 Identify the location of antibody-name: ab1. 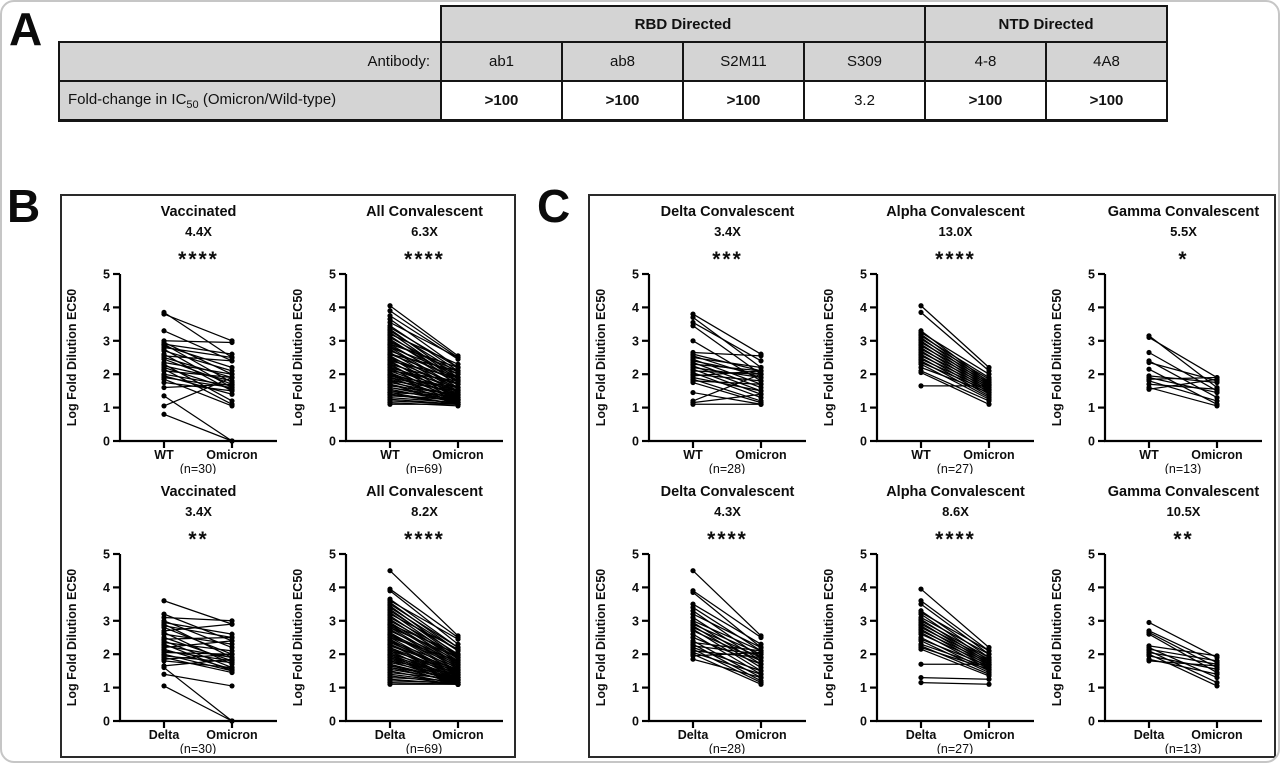
(501, 61).